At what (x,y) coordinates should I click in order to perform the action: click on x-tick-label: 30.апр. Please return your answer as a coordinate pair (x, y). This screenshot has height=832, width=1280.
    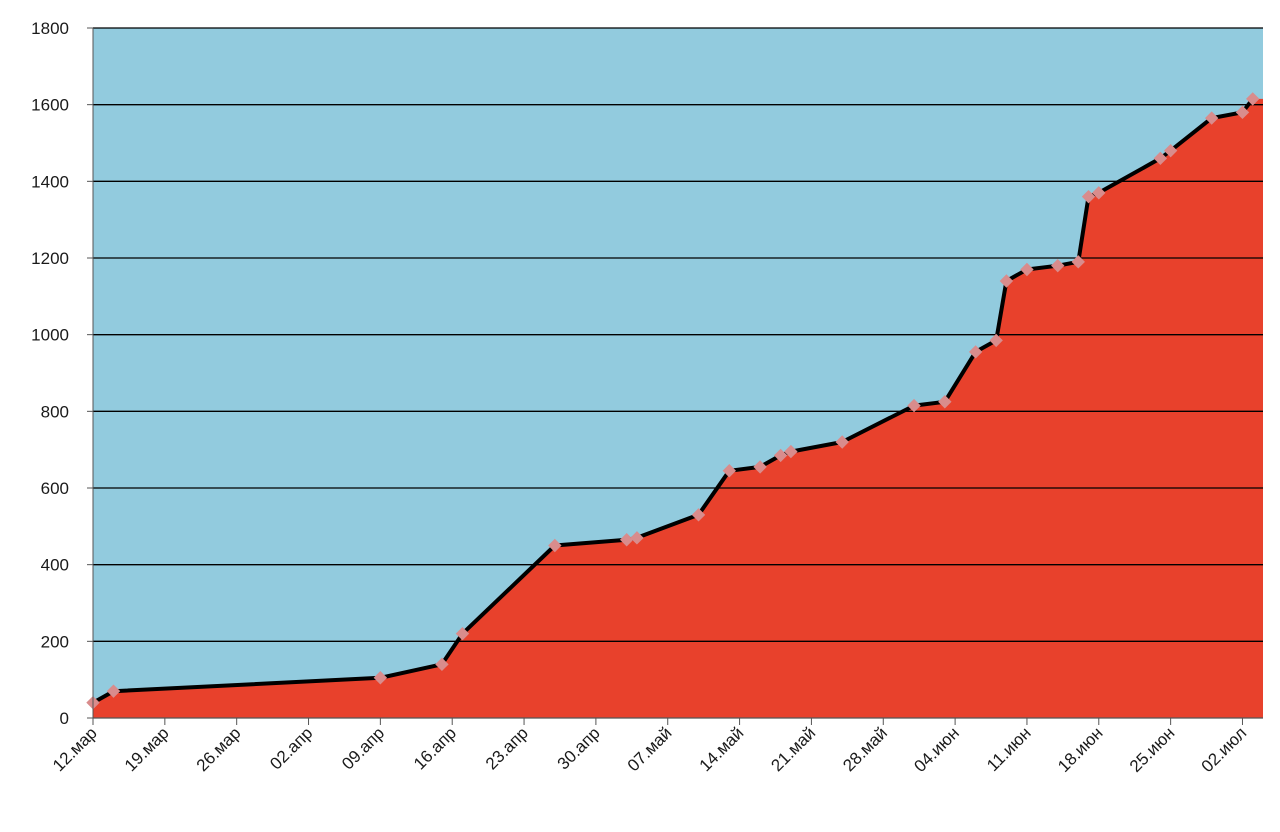
    Looking at the image, I should click on (579, 748).